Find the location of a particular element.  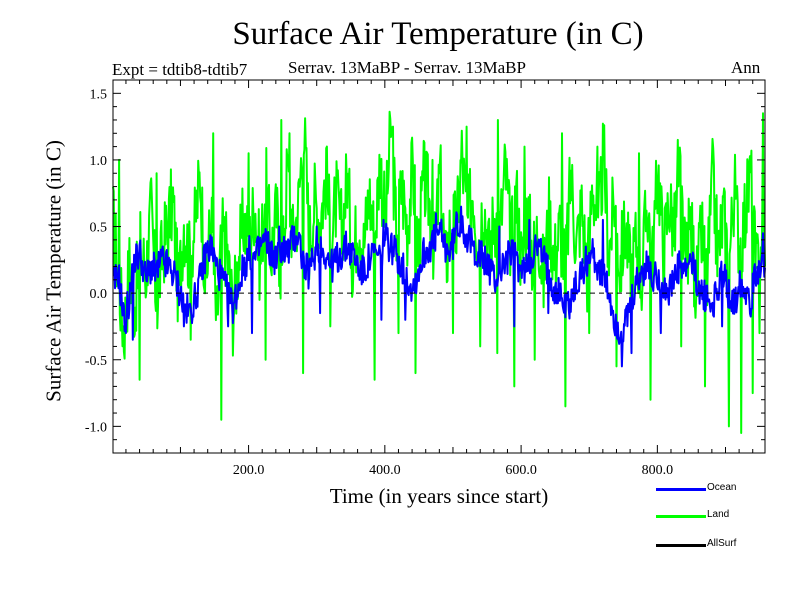

y-tick-label: 0.0 is located at coordinates (99, 294).